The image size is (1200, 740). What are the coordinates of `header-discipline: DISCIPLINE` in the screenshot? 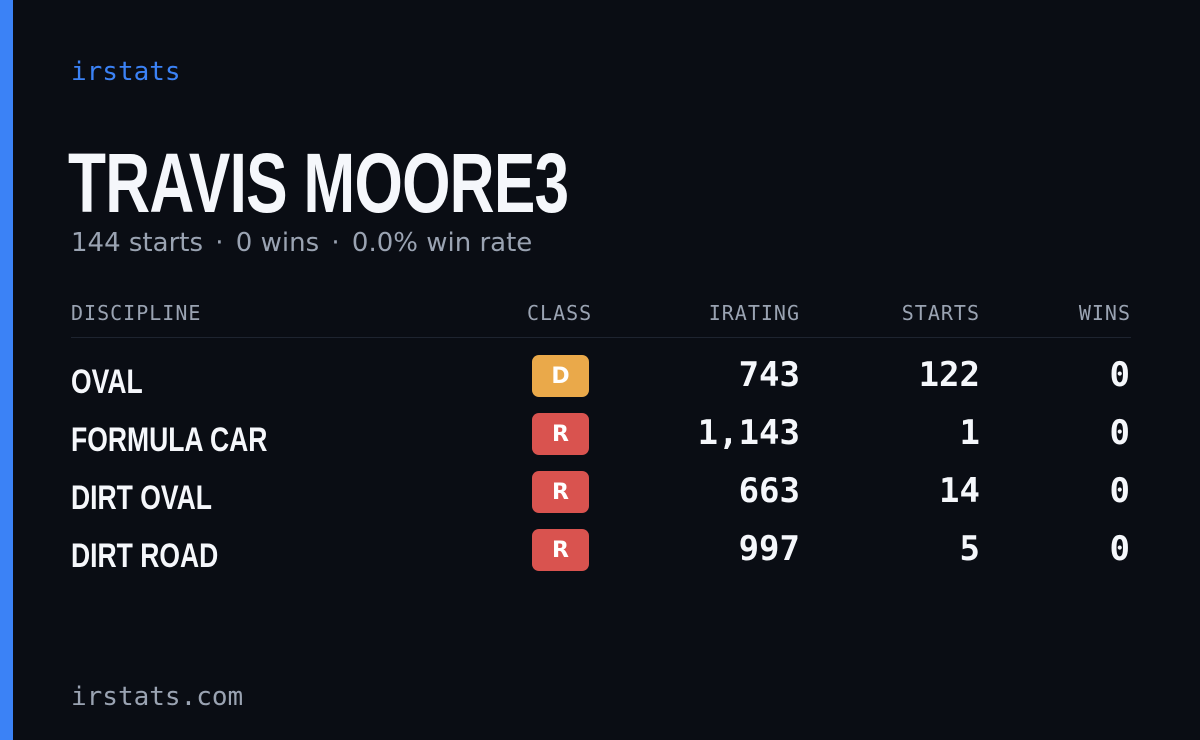 It's located at (136, 313).